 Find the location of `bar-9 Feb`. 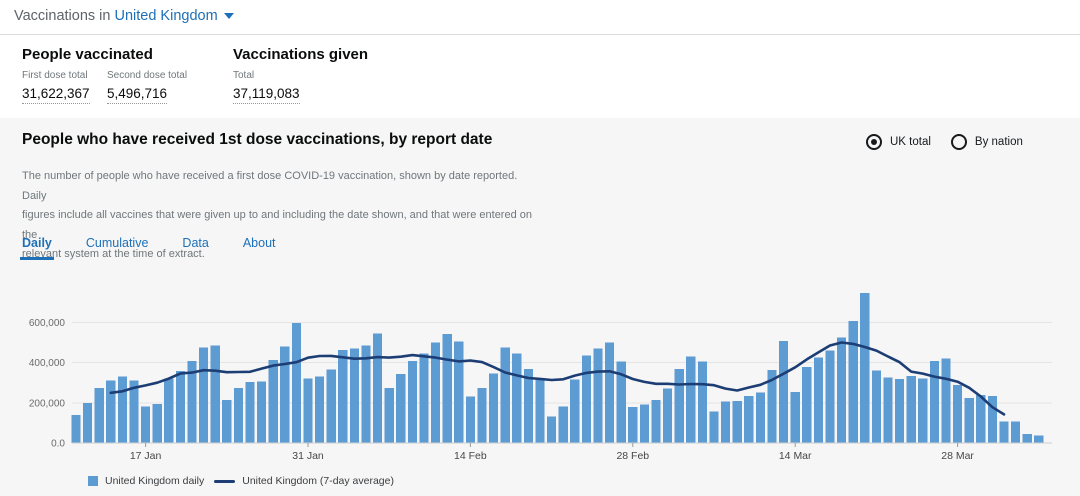

bar-9 Feb is located at coordinates (412, 401).